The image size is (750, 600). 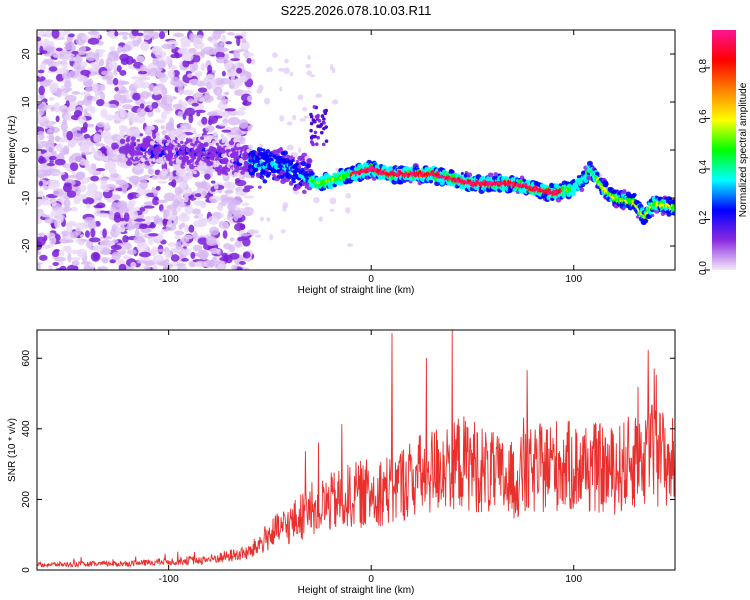 I want to click on snr-y-tick-label: 600, so click(x=26, y=357).